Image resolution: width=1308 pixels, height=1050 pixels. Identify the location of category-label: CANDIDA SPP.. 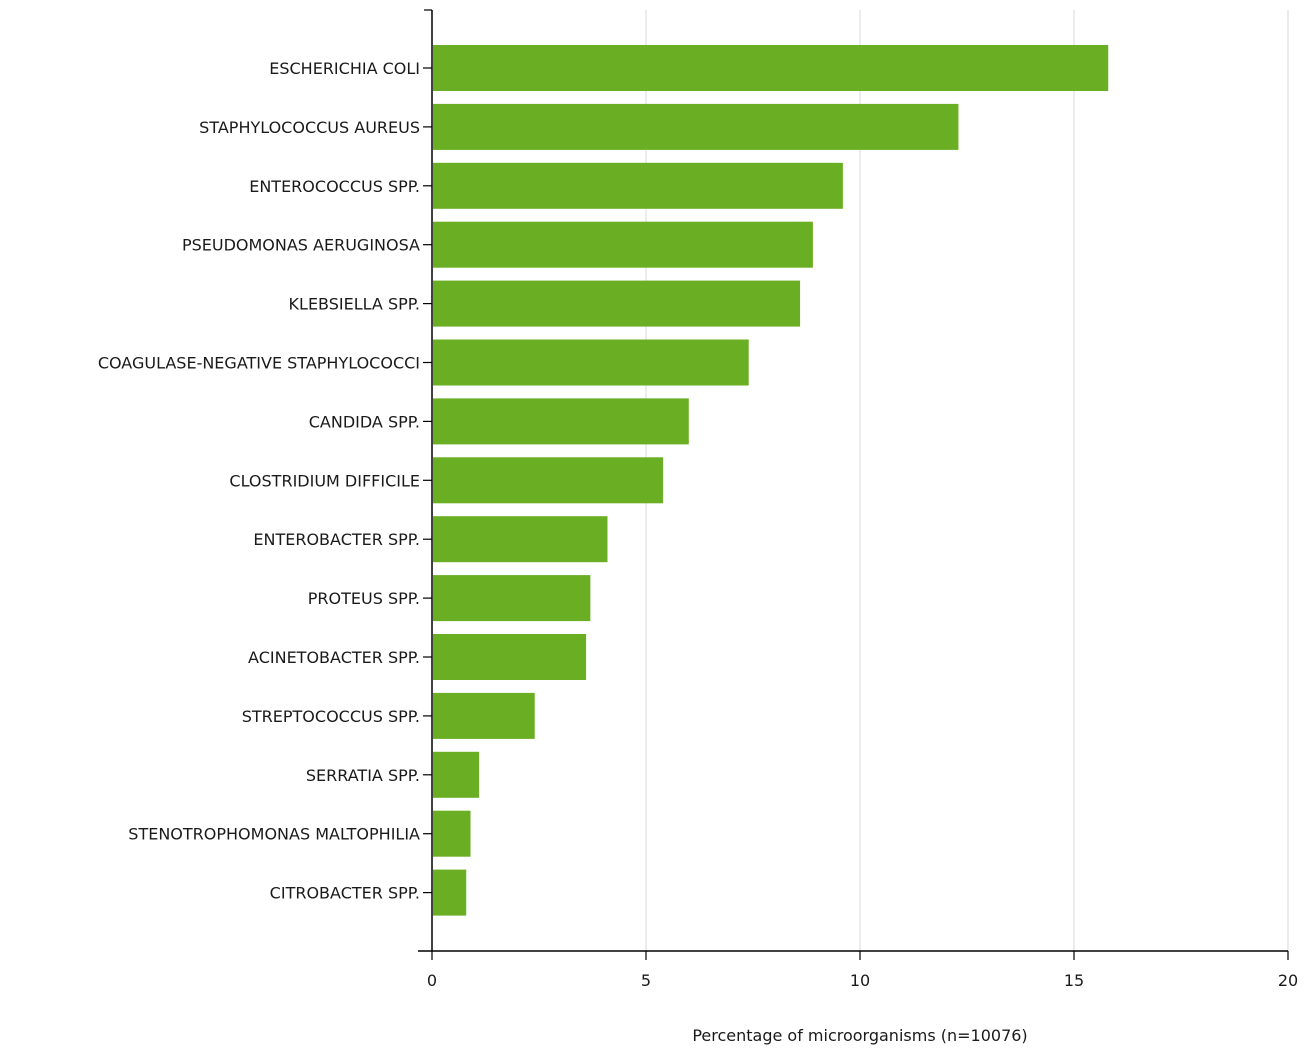
(364, 421).